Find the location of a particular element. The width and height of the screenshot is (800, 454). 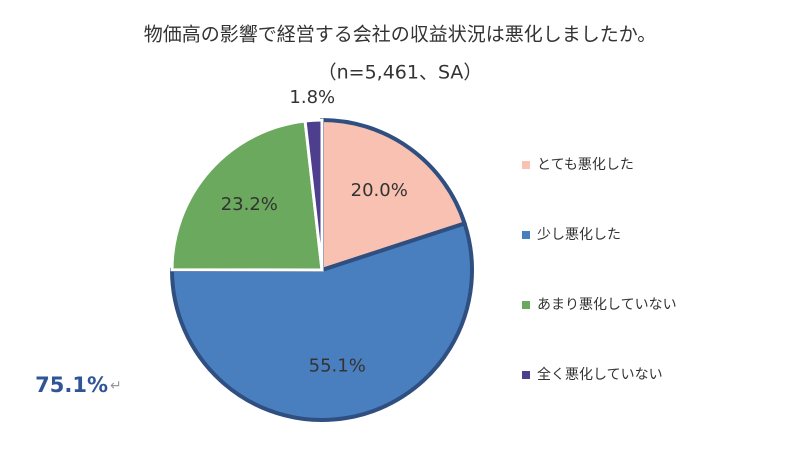

legend-label: 全く悪化していない is located at coordinates (600, 374).